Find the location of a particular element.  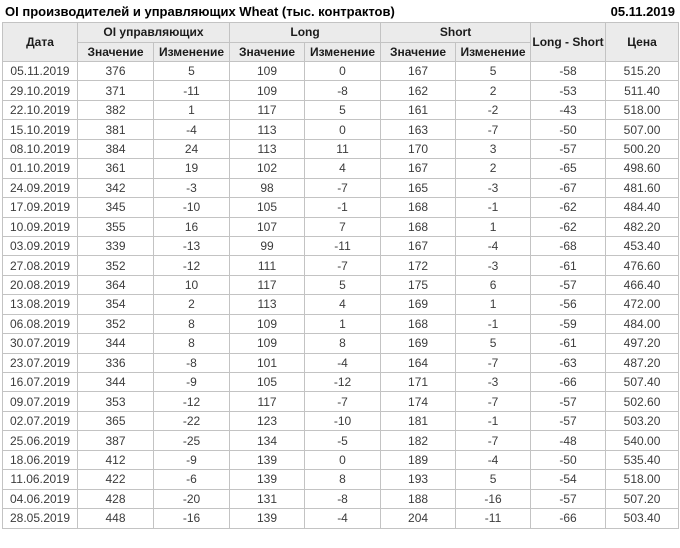

price-cell: 535.40 is located at coordinates (642, 460).